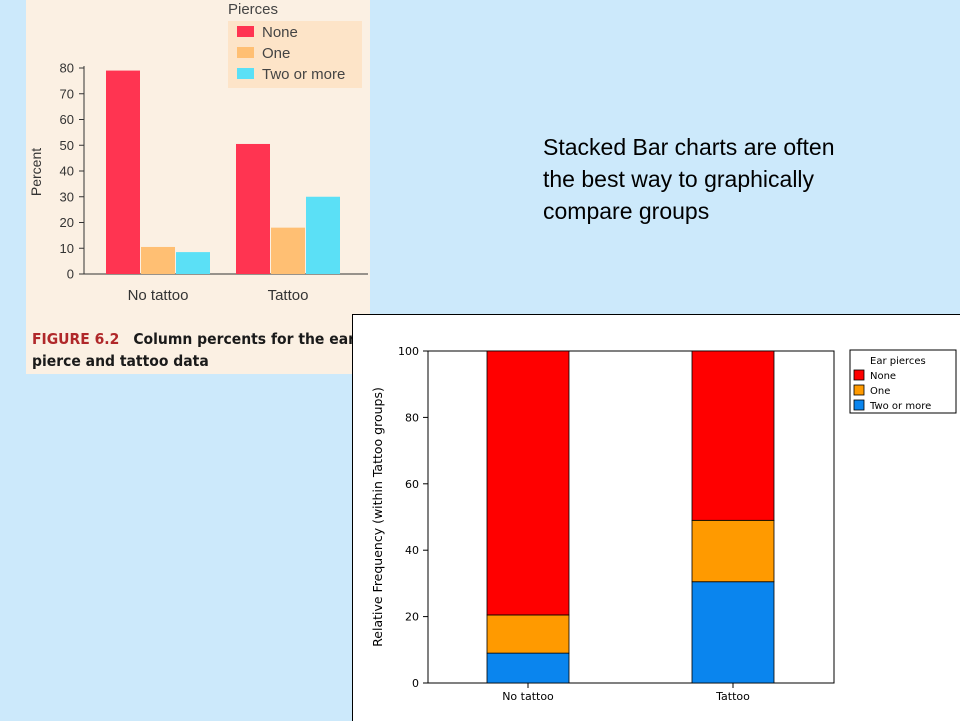  What do you see at coordinates (408, 351) in the screenshot?
I see `y-tick-label: 100` at bounding box center [408, 351].